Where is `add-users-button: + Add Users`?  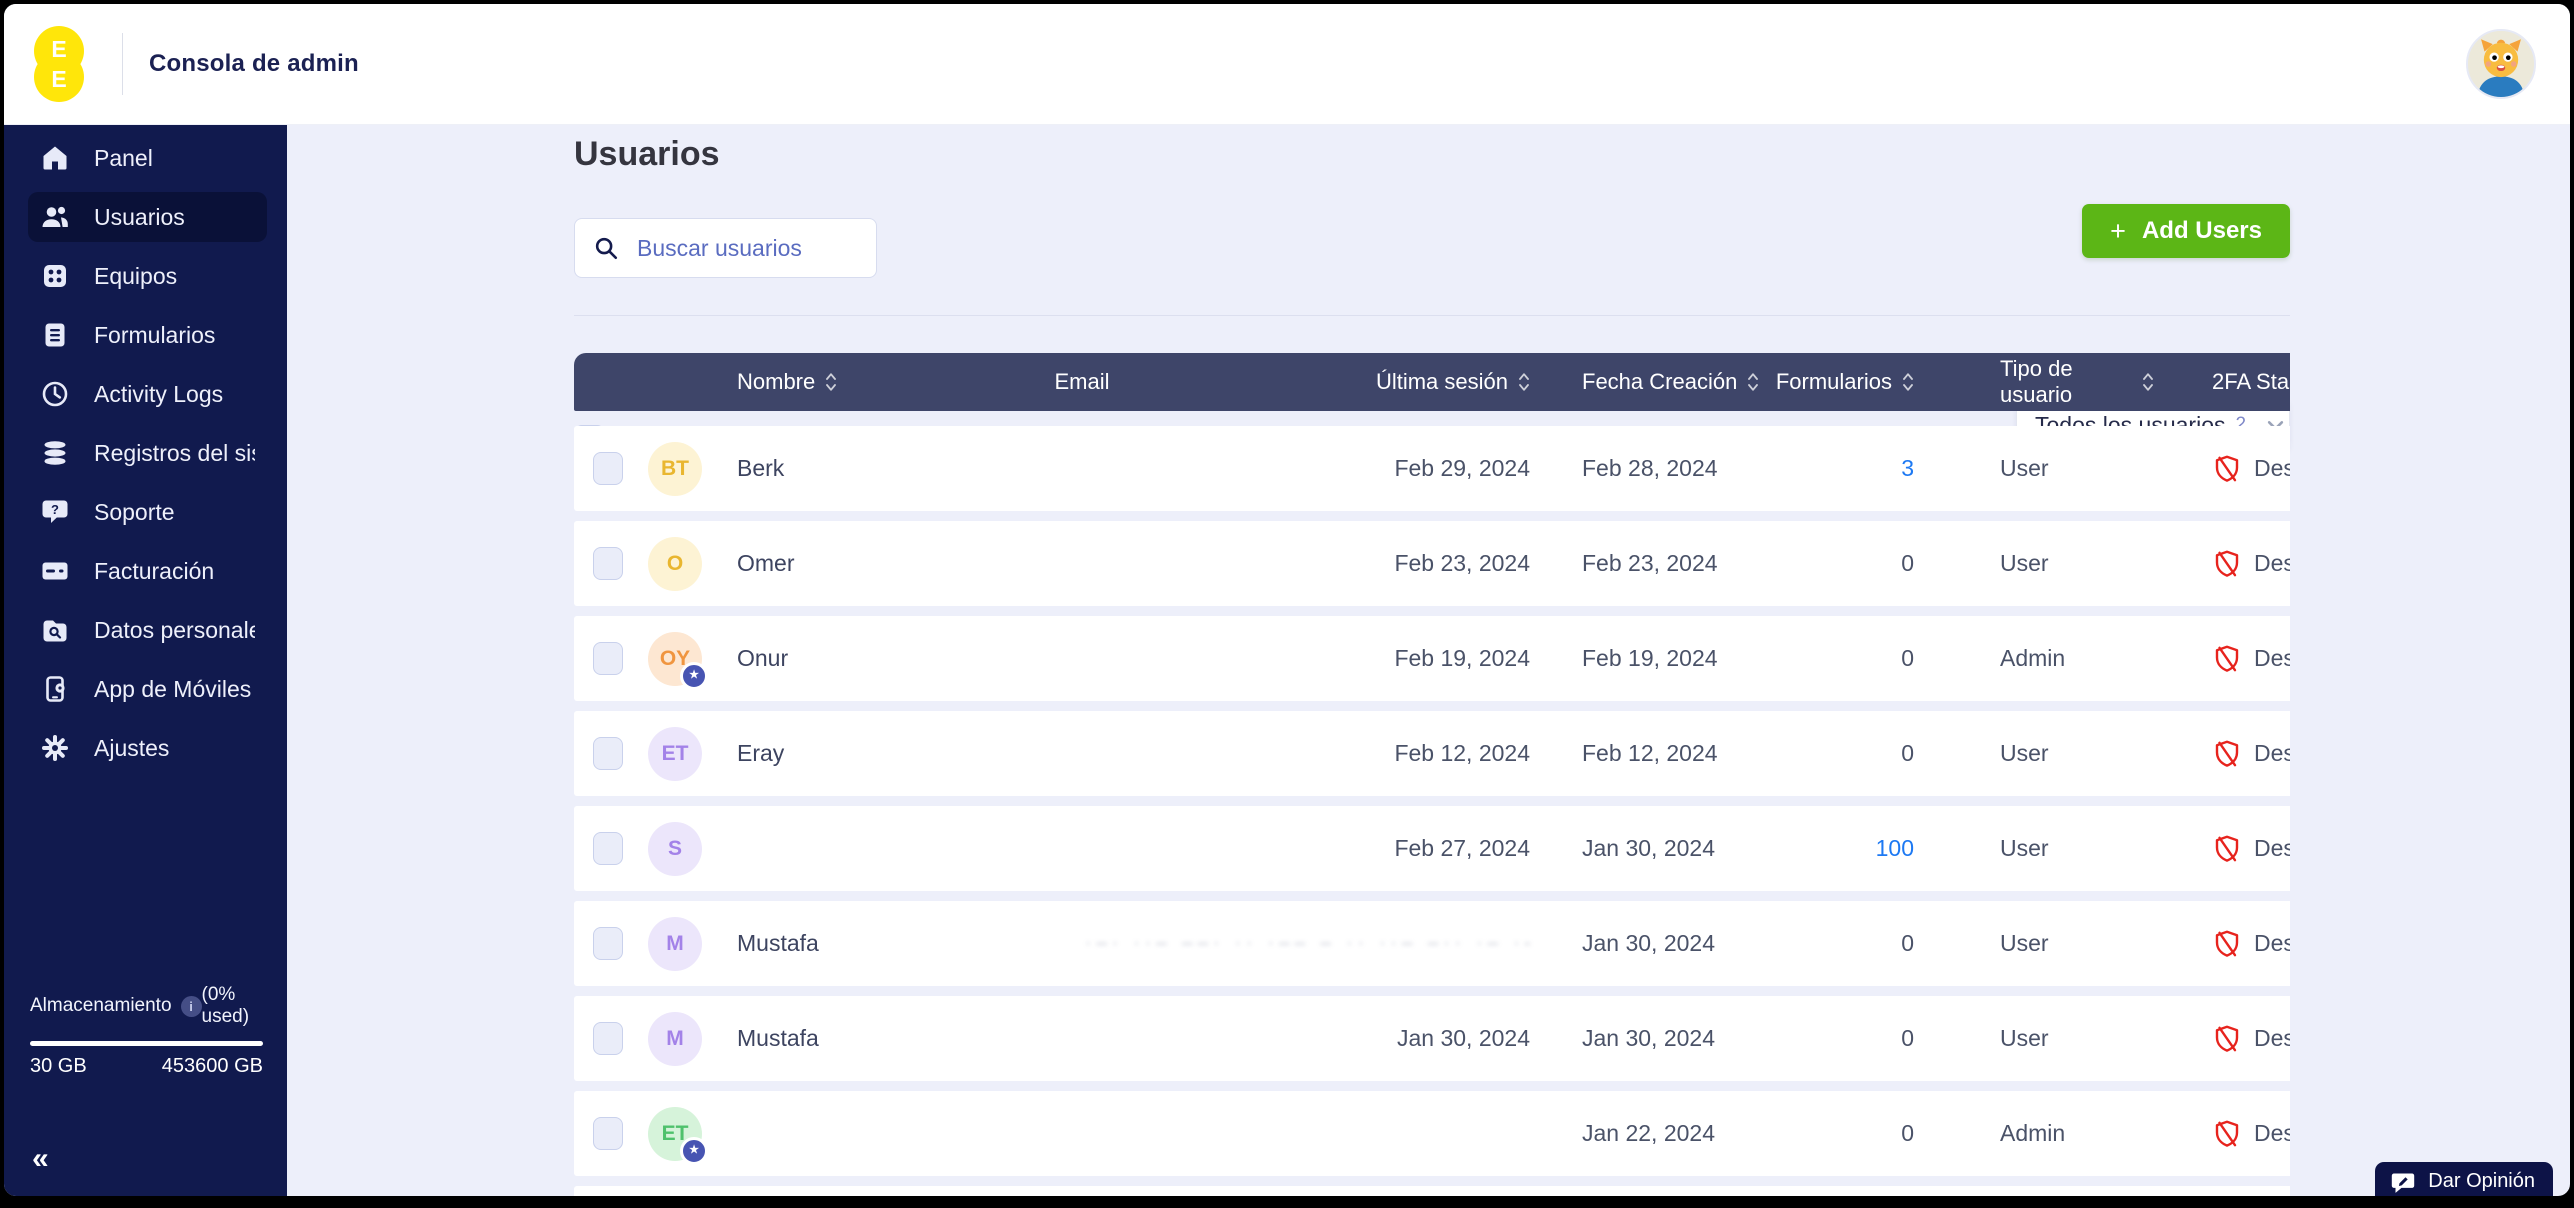
add-users-button: + Add Users is located at coordinates (2186, 231).